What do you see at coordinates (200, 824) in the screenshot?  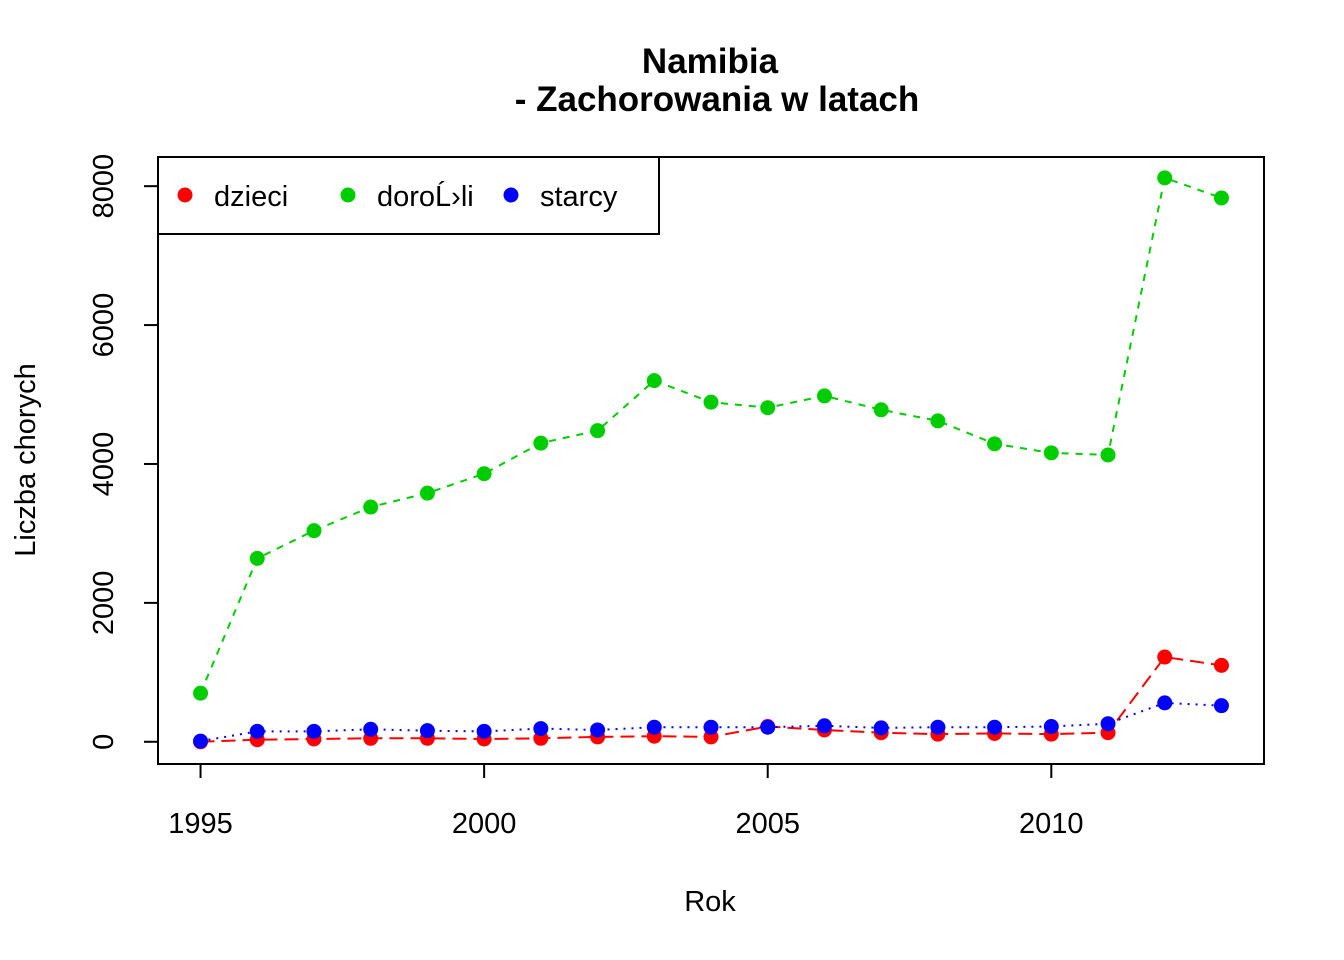 I see `x-tick-label: 1995` at bounding box center [200, 824].